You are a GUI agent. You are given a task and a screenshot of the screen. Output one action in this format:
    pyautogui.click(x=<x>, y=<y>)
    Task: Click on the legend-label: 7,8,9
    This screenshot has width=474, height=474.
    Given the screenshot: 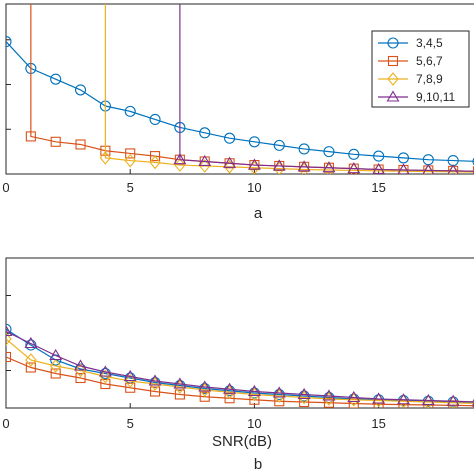 What is the action you would take?
    pyautogui.click(x=429, y=79)
    